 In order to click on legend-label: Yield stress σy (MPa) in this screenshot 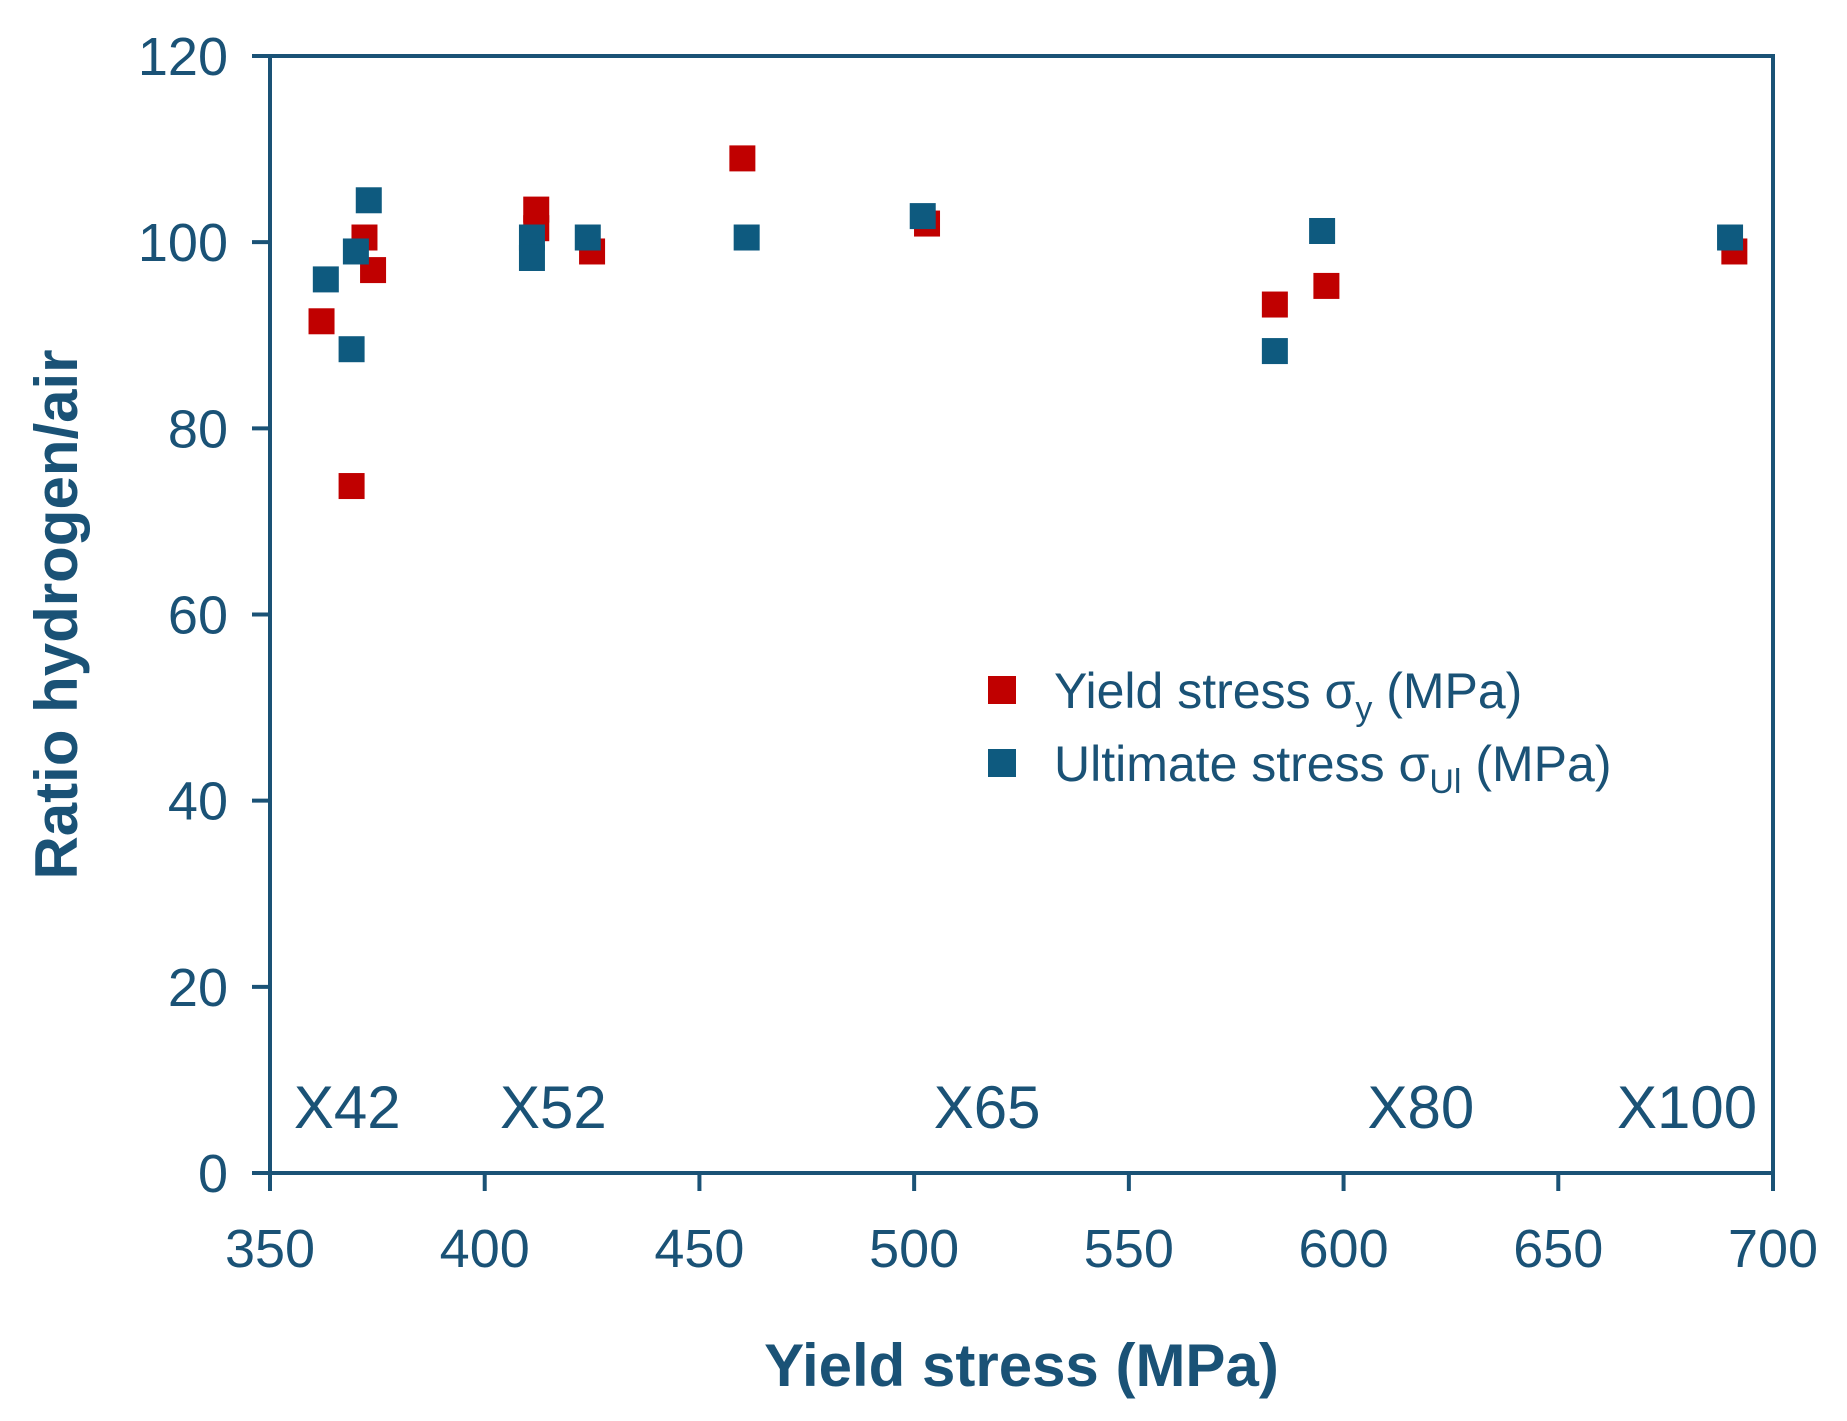, I will do `click(1288, 695)`.